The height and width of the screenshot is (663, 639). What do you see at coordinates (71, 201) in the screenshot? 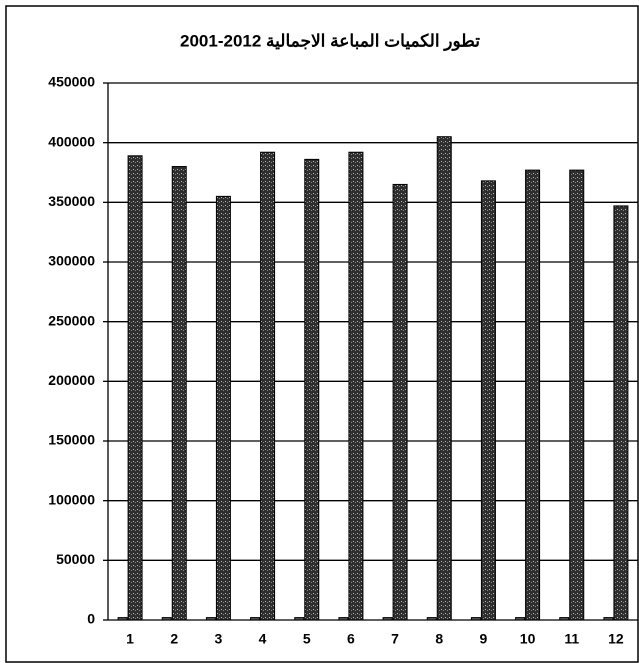
I see `y-tick-label: 350000` at bounding box center [71, 201].